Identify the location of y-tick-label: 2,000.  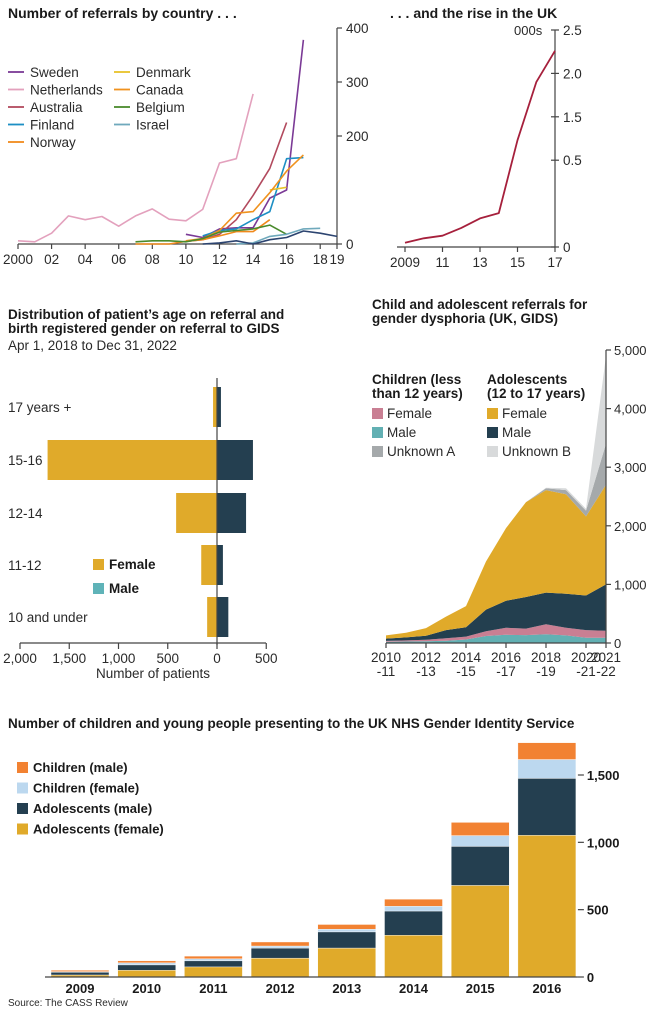
(630, 526).